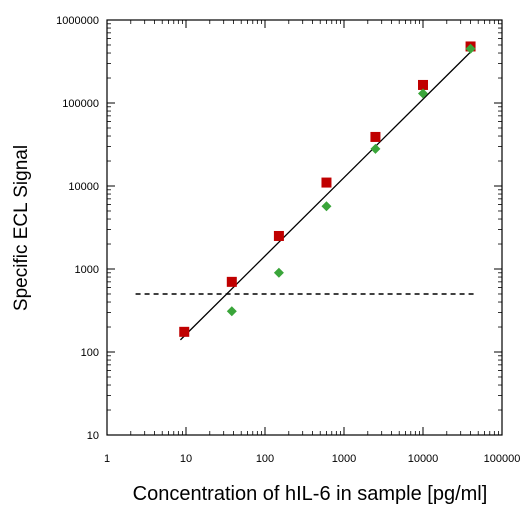 The image size is (522, 510). Describe the element at coordinates (83, 187) in the screenshot. I see `y-tick-label: 10000` at that location.